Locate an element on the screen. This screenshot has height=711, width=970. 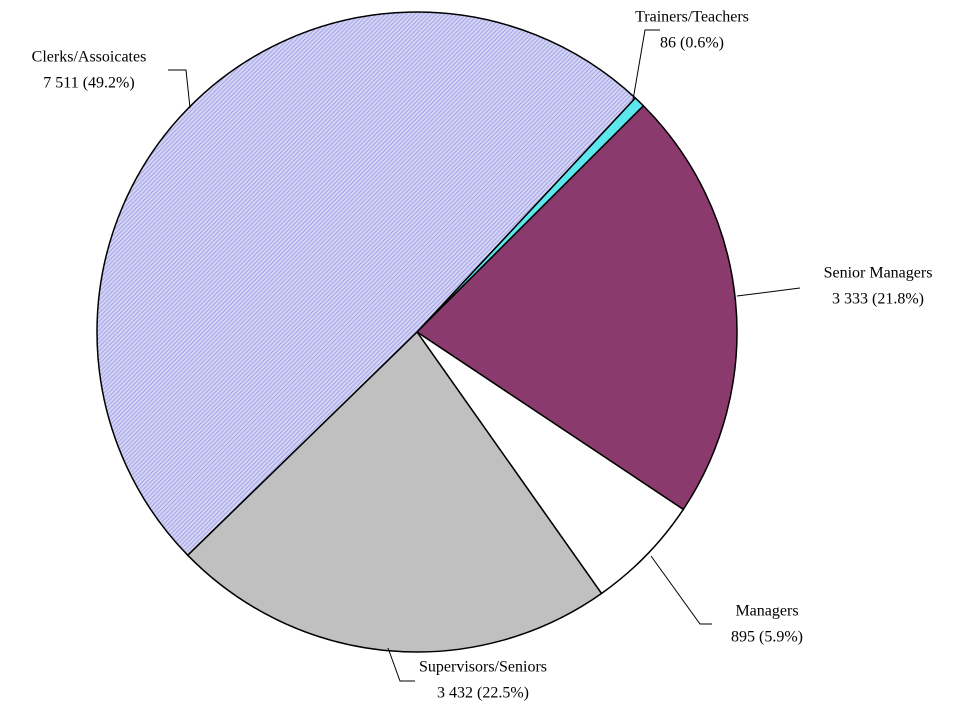
slice-label: Clerks/Assoicates is located at coordinates (89, 57).